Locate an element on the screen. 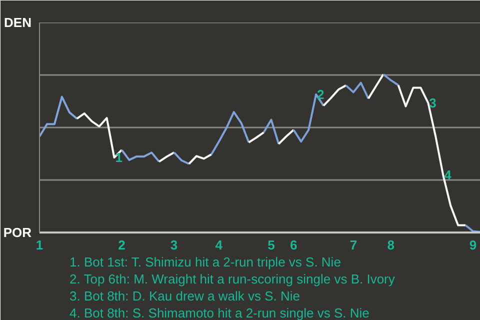 The width and height of the screenshot is (480, 320). text: 2. Top 6th: M. Wraight hit a run-scoring single vs B. Ivory is located at coordinates (233, 279).